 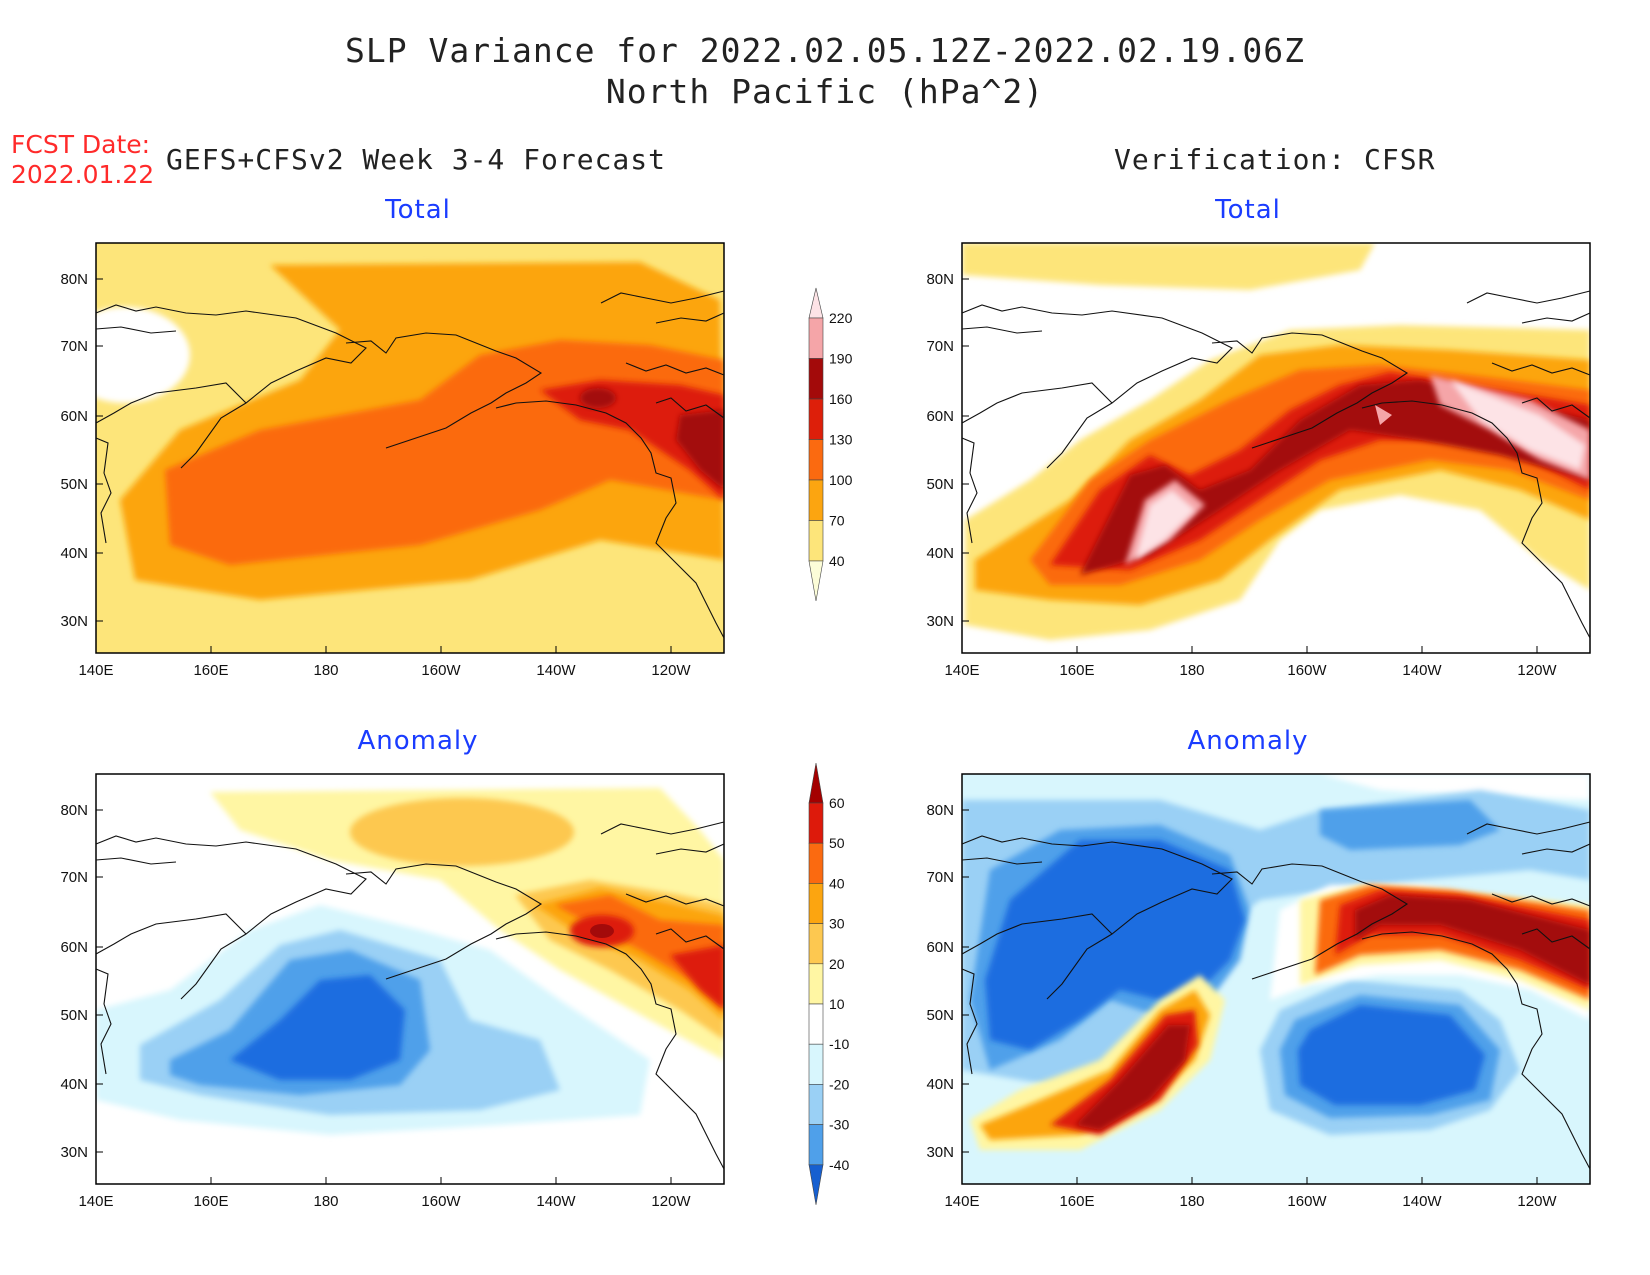 I want to click on forecast-anomaly-field, so click(x=410, y=979).